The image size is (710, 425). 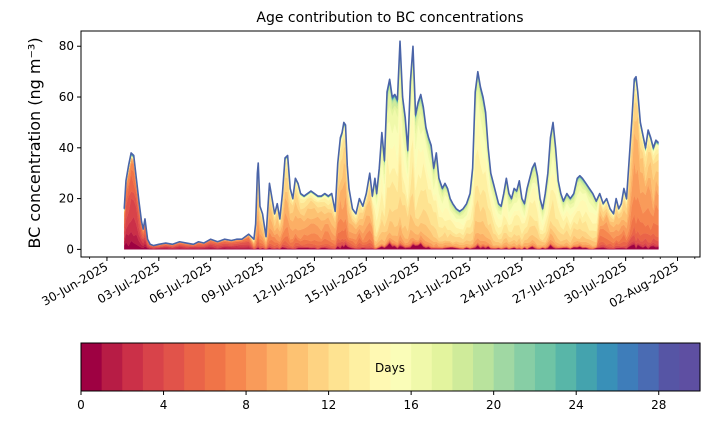 I want to click on y-tick-label: 60, so click(x=66, y=97).